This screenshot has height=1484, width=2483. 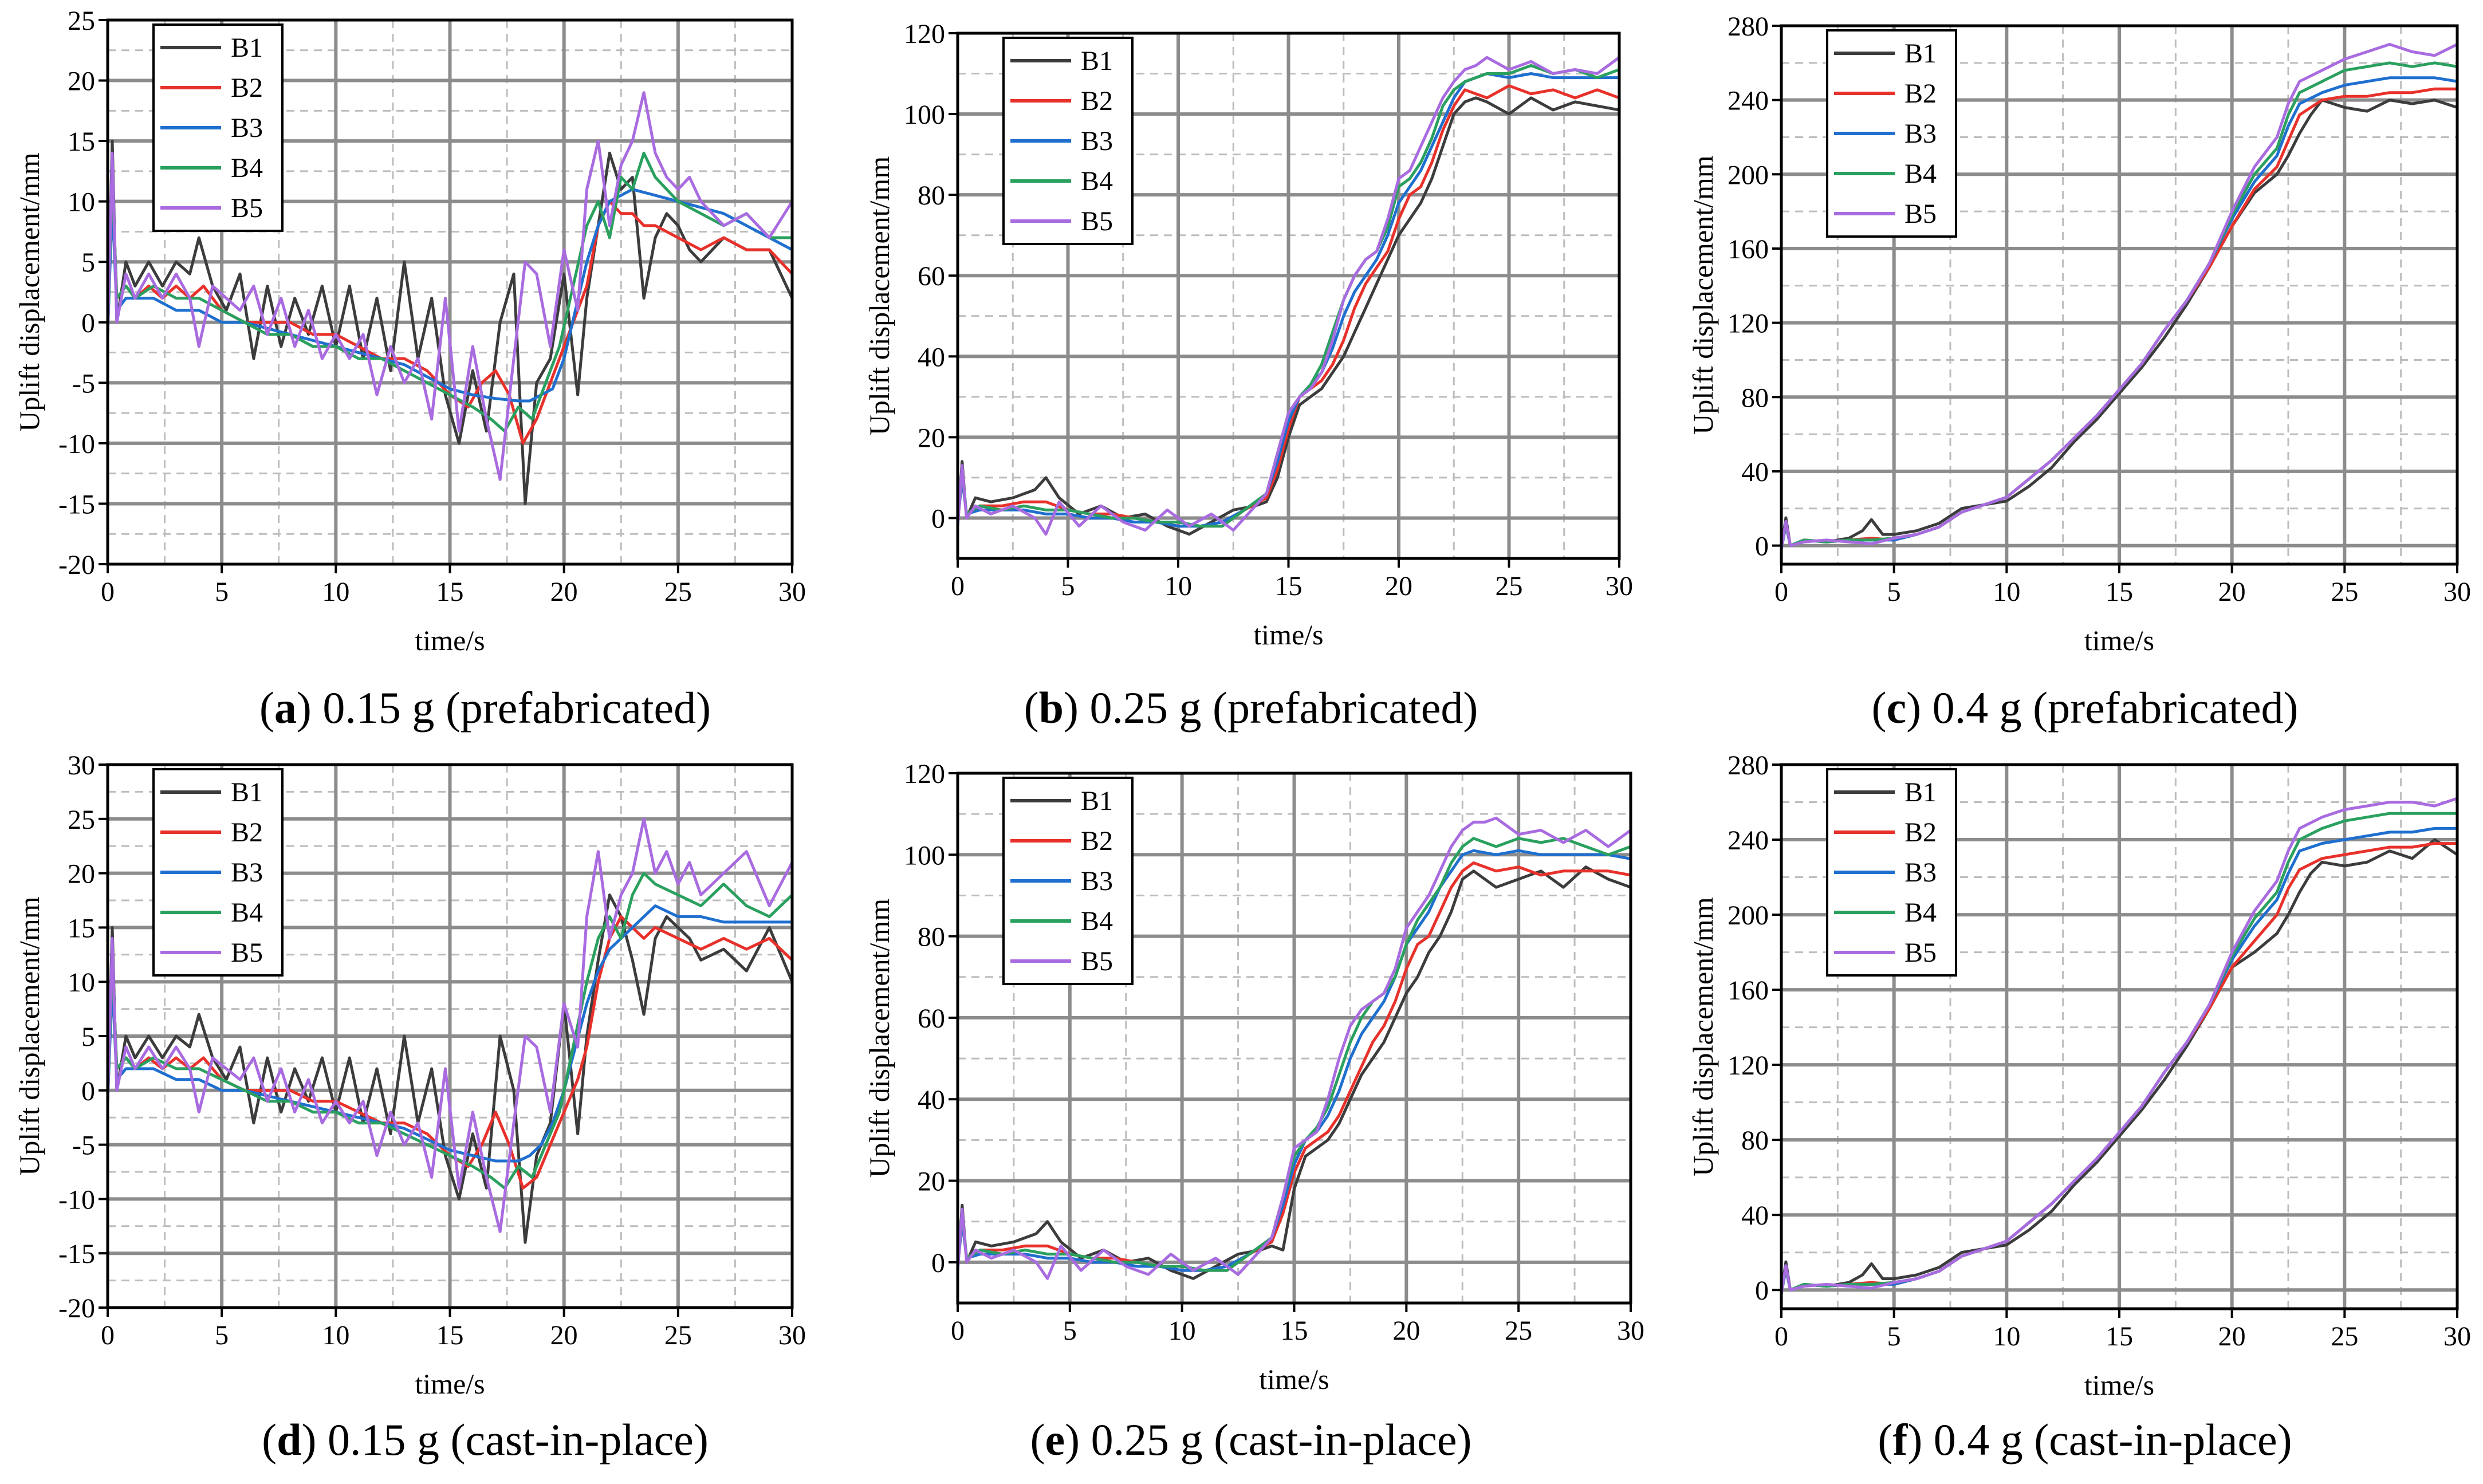 I want to click on x-tick-label: 0, so click(x=958, y=1331).